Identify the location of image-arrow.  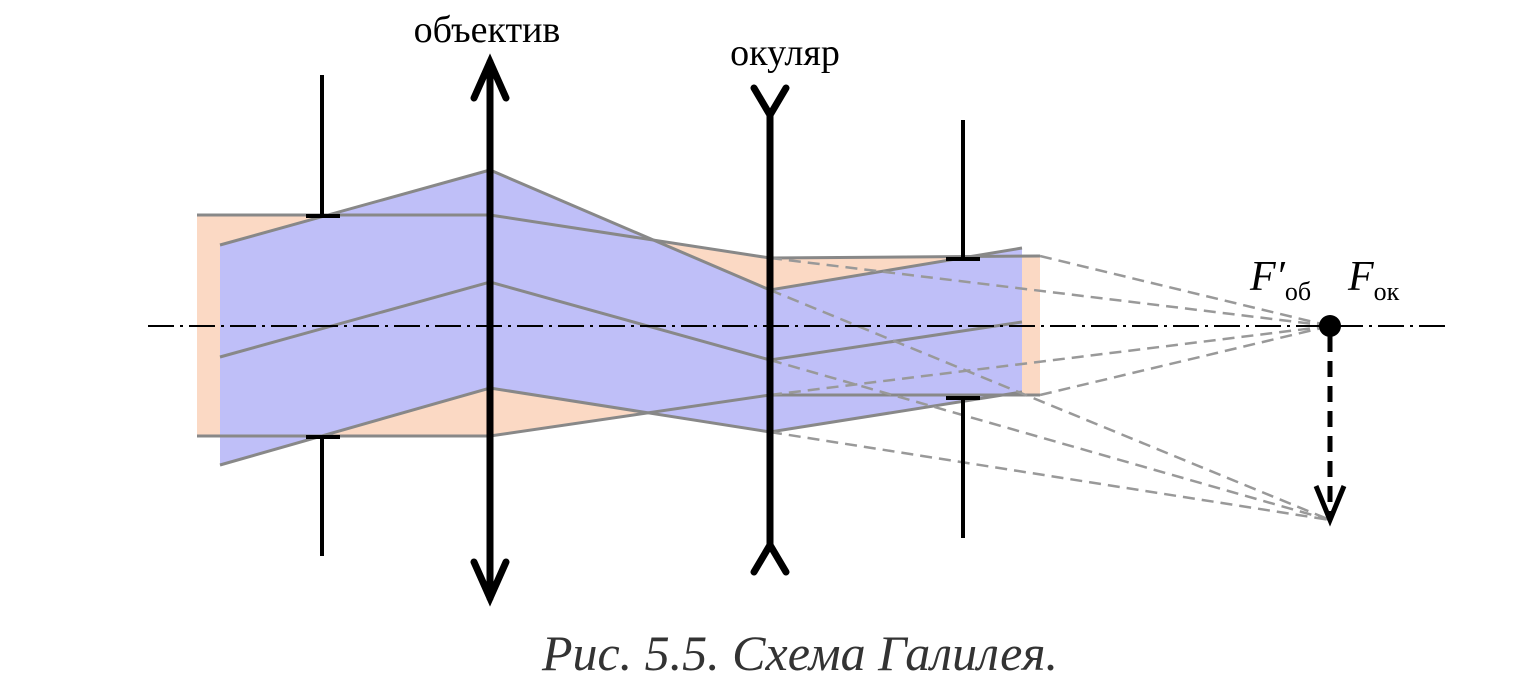
(1330, 431).